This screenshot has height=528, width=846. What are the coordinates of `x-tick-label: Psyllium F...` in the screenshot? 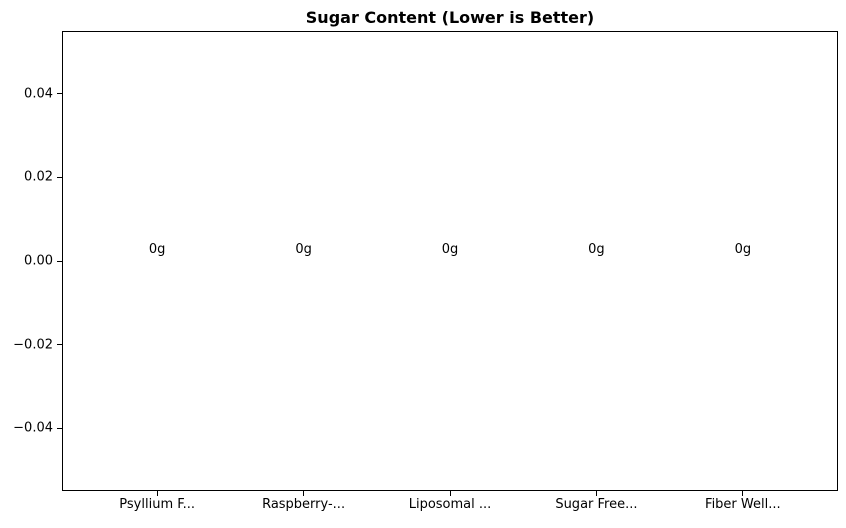 It's located at (157, 504).